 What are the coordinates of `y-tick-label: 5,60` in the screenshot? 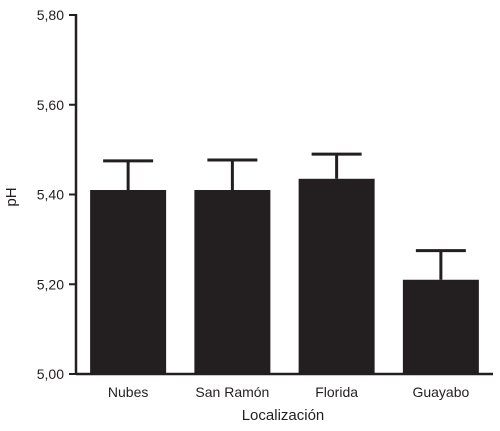 It's located at (50, 105).